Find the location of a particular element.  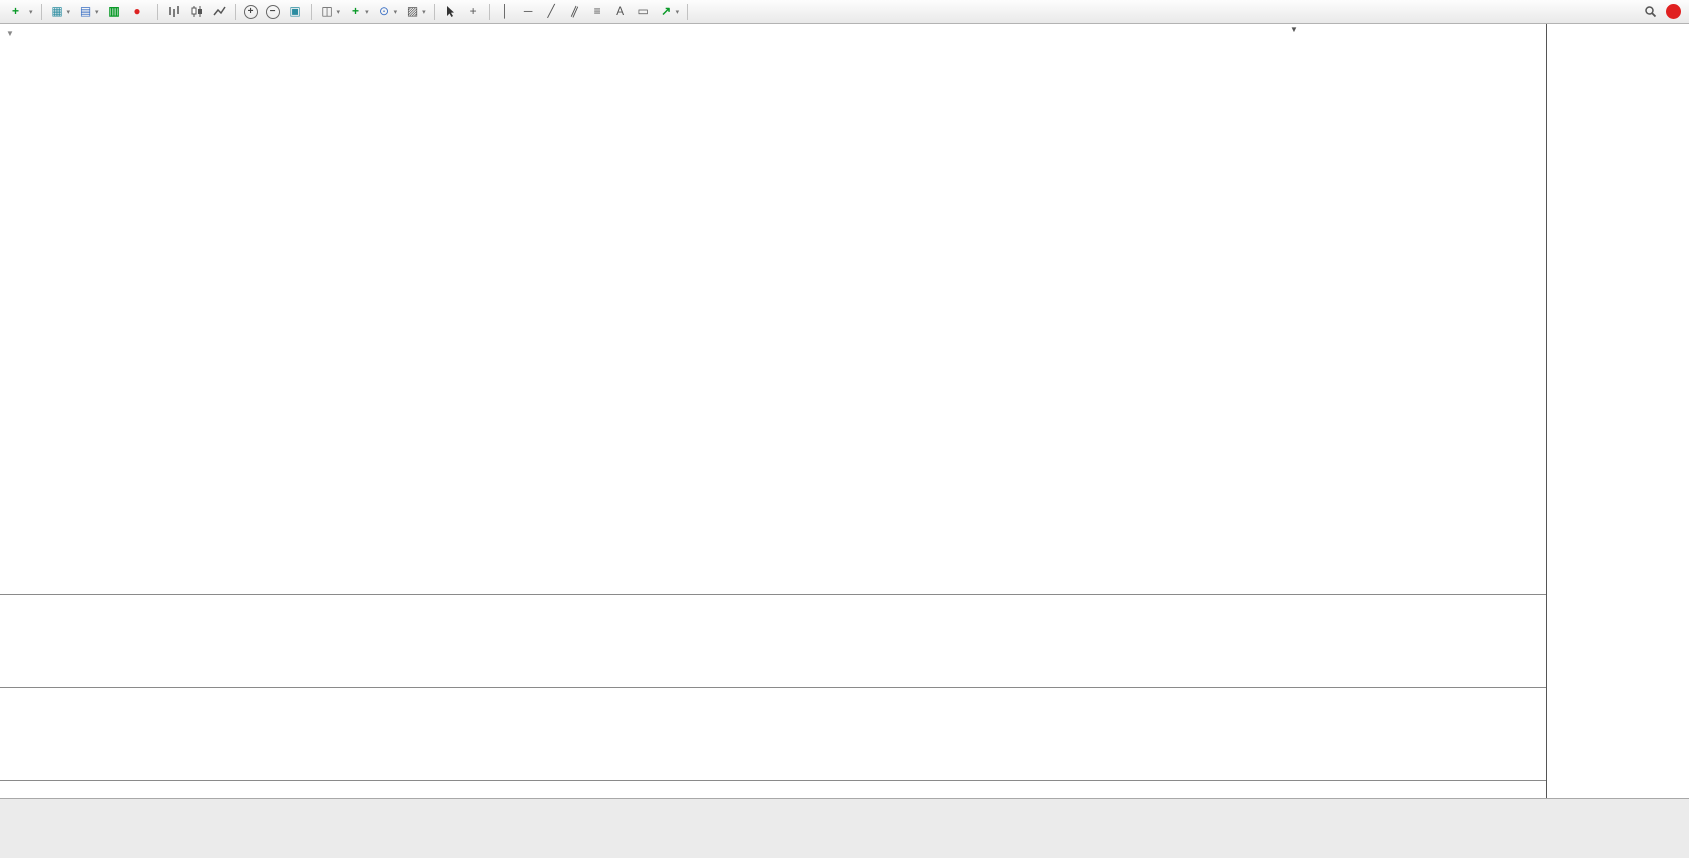

vertical-line-button: │ is located at coordinates (505, 11).